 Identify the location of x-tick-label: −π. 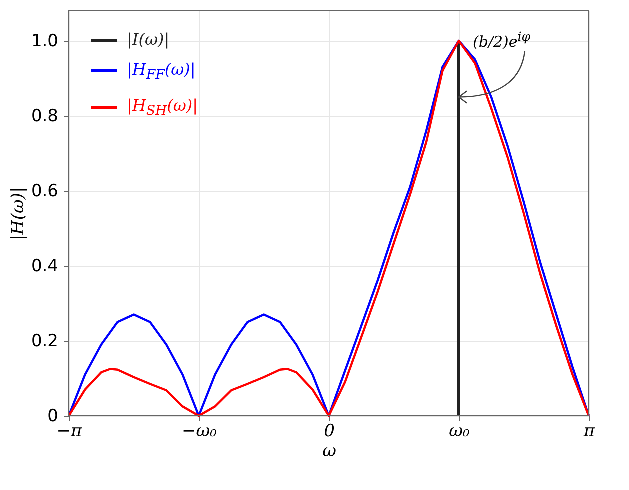
(70, 432).